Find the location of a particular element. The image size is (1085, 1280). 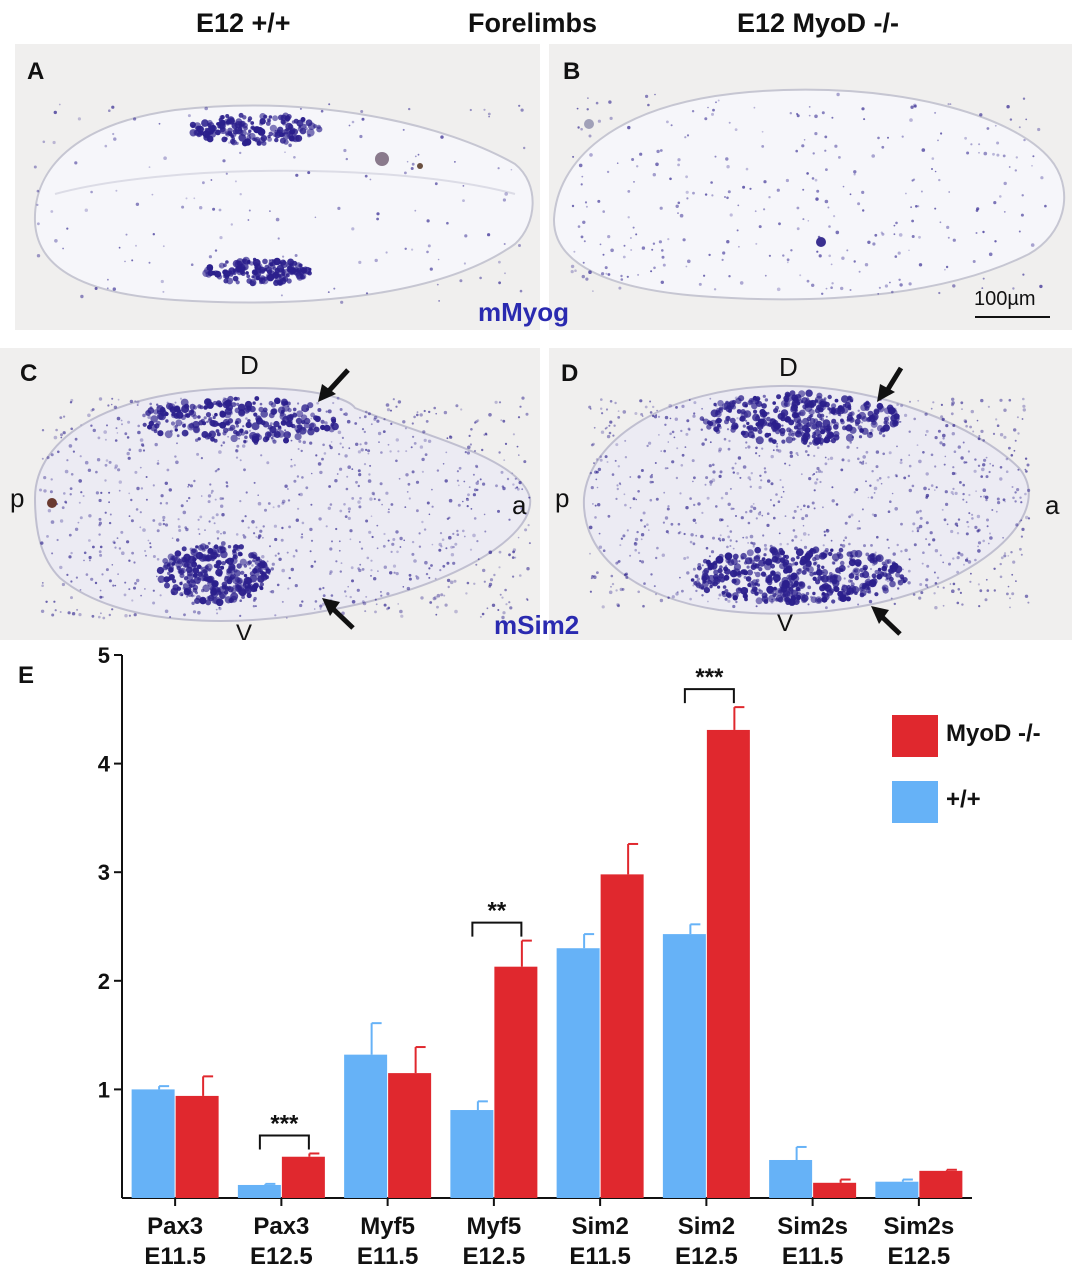

scale-bar-label: 100µm is located at coordinates (1005, 299).